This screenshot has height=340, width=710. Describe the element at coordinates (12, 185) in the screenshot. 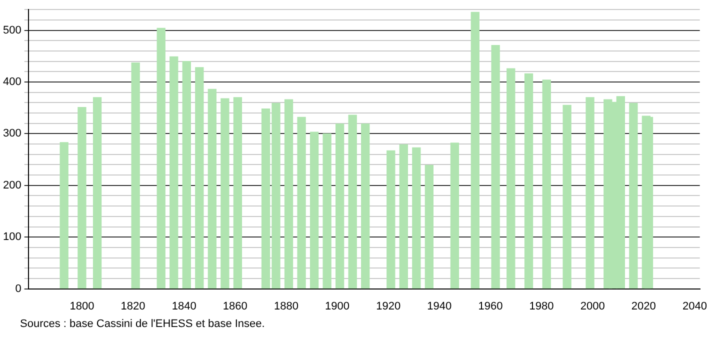

I see `y-tick-label: 200` at that location.